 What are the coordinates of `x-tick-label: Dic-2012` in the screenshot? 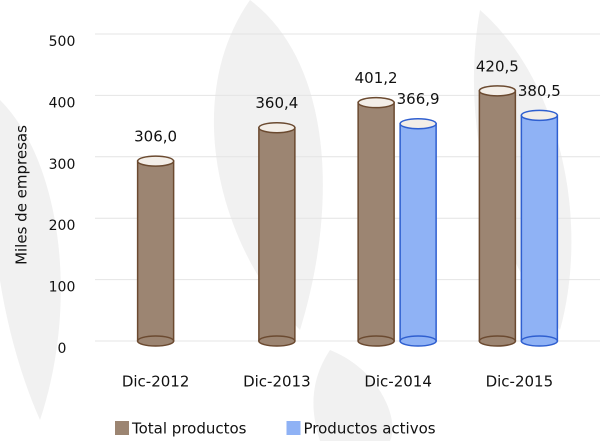 It's located at (156, 382).